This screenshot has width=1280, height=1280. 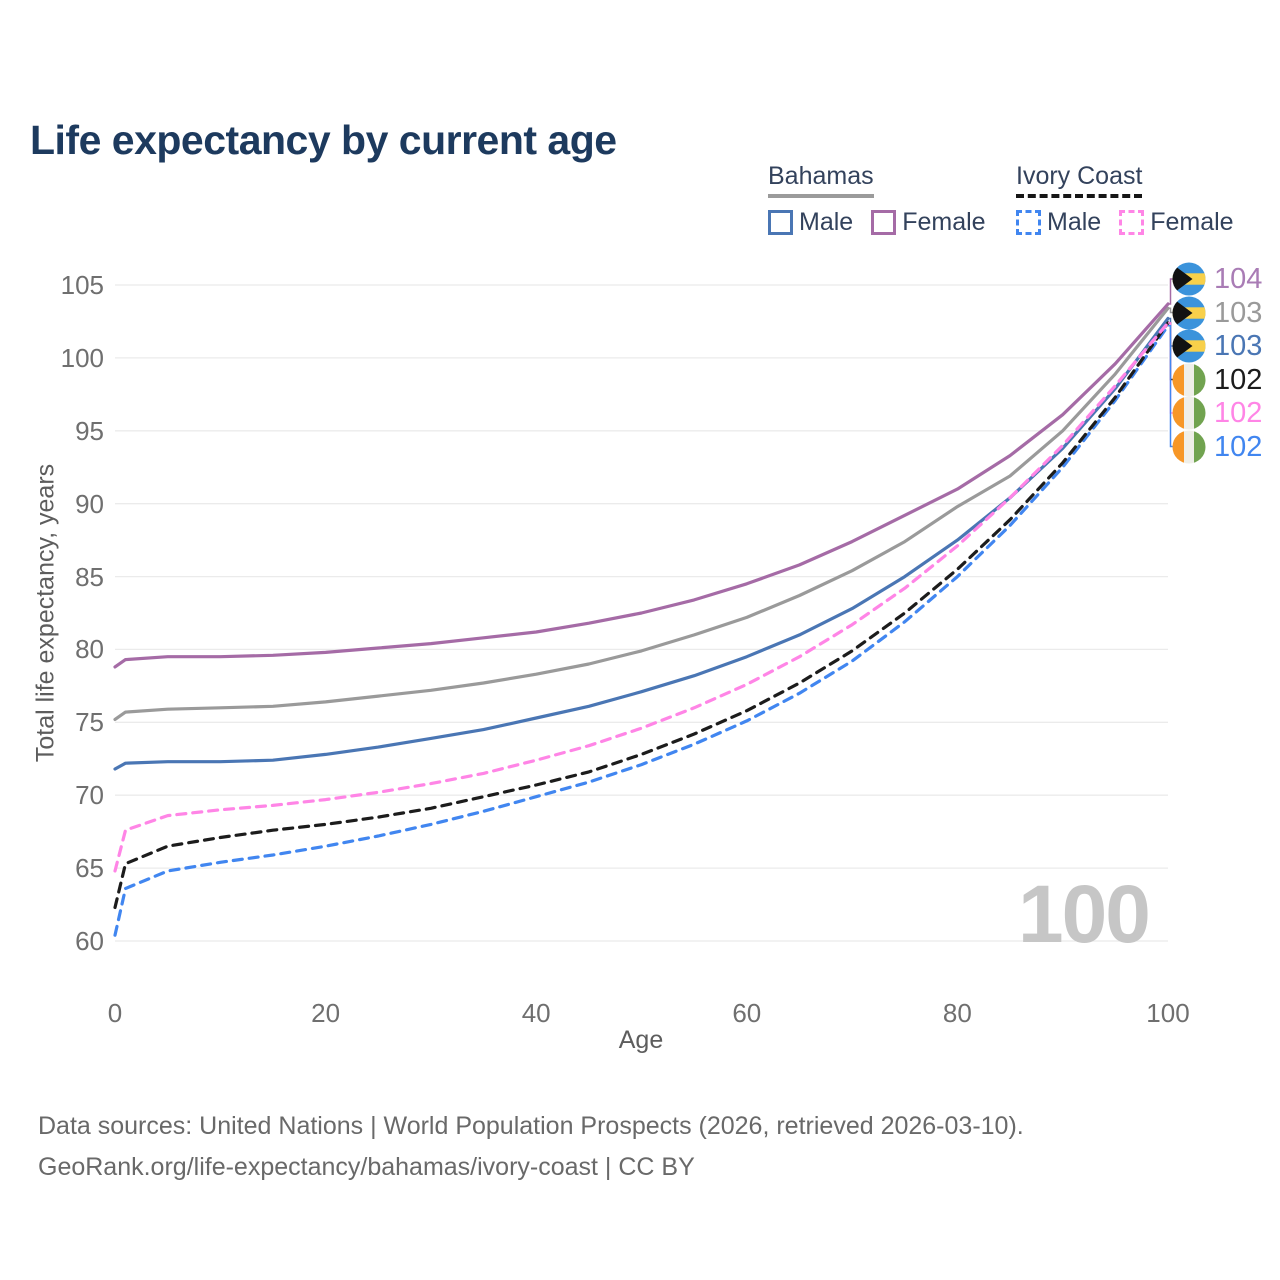 I want to click on legend-group-ivory-coast: Ivory Coast Male Female, so click(x=1125, y=199).